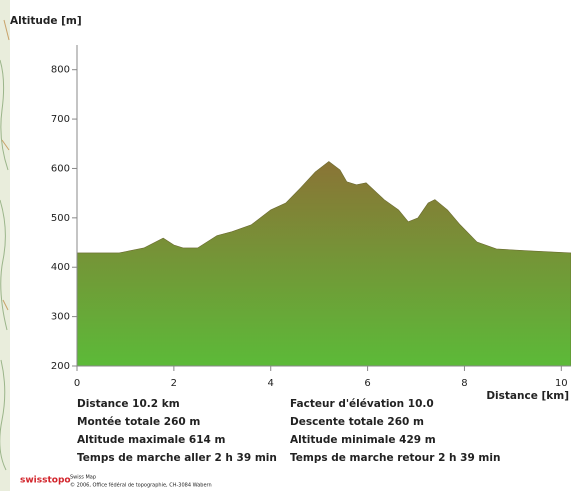 Image resolution: width=571 pixels, height=491 pixels. Describe the element at coordinates (395, 458) in the screenshot. I see `summary-item: Temps de marche retour 2 h 39 min` at that location.